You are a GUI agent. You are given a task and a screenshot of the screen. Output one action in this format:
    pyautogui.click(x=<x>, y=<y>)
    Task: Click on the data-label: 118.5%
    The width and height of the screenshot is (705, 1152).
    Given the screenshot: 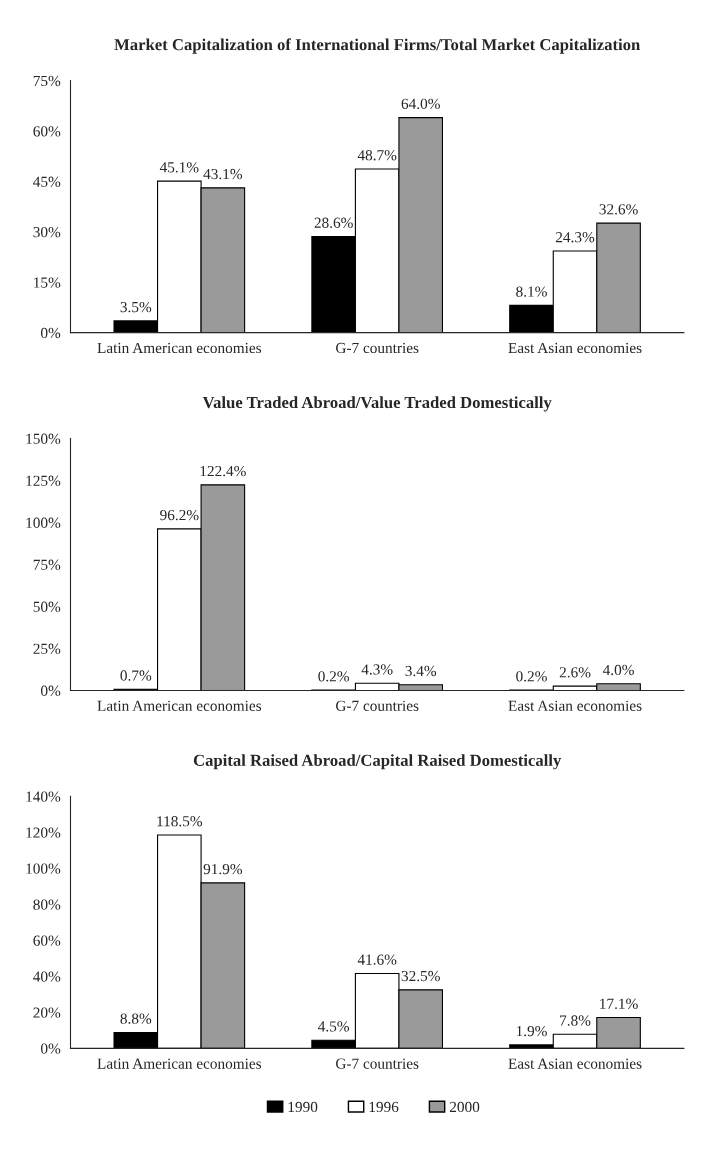 What is the action you would take?
    pyautogui.click(x=180, y=821)
    